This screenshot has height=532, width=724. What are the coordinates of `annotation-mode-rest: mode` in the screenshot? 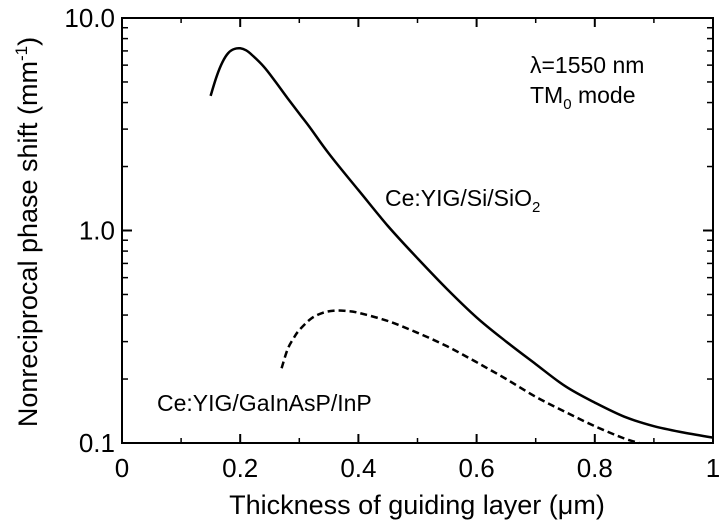 It's located at (604, 95).